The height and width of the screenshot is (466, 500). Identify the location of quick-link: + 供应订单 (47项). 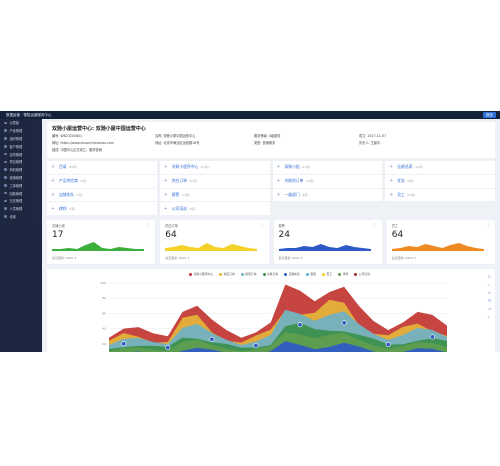
(214, 181).